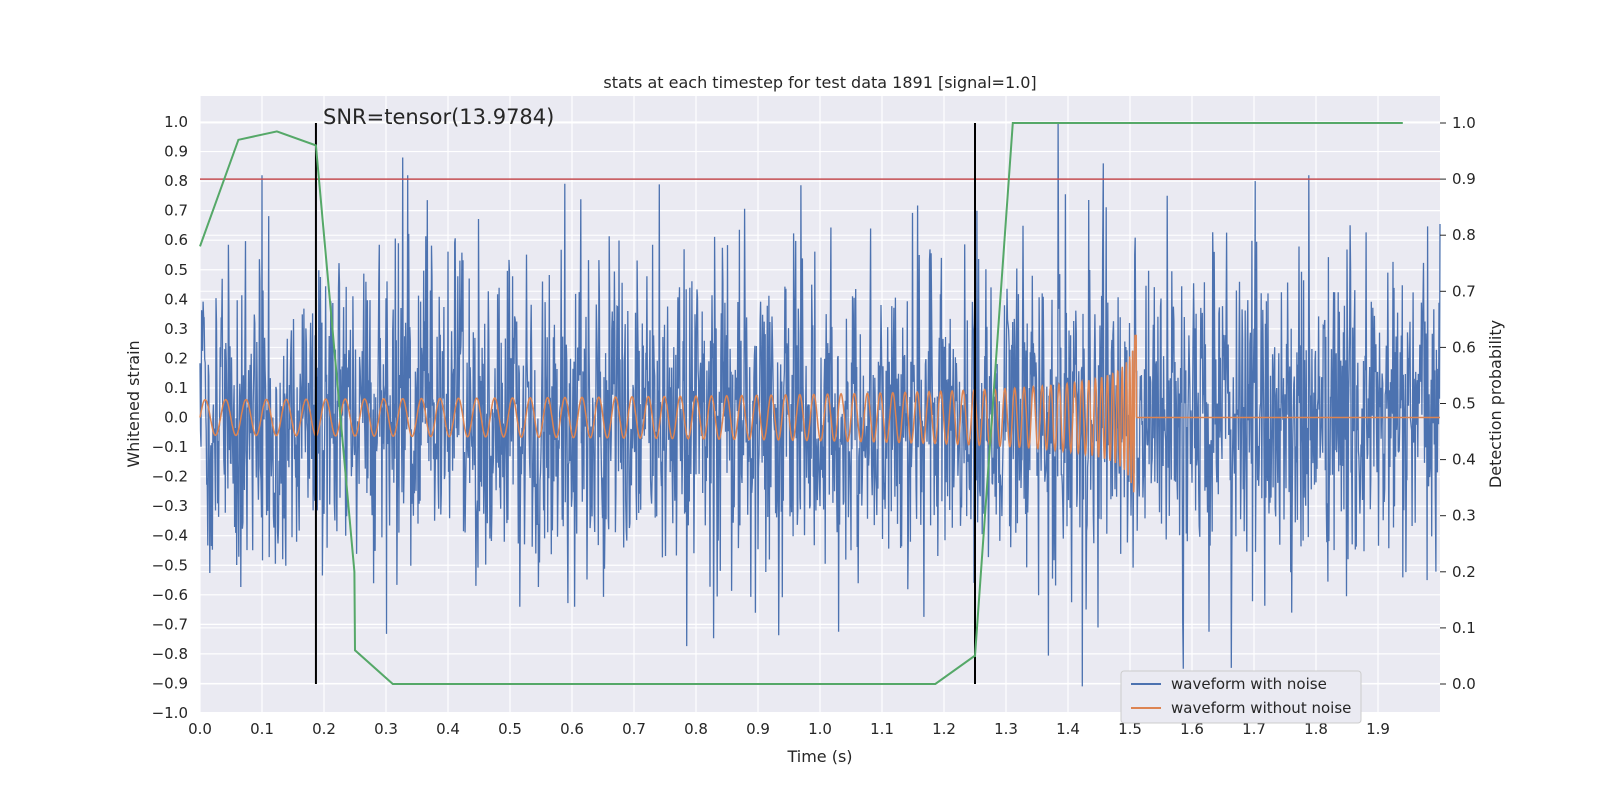 The image size is (1600, 800). Describe the element at coordinates (1254, 729) in the screenshot. I see `x-tick-label: 1.7` at that location.